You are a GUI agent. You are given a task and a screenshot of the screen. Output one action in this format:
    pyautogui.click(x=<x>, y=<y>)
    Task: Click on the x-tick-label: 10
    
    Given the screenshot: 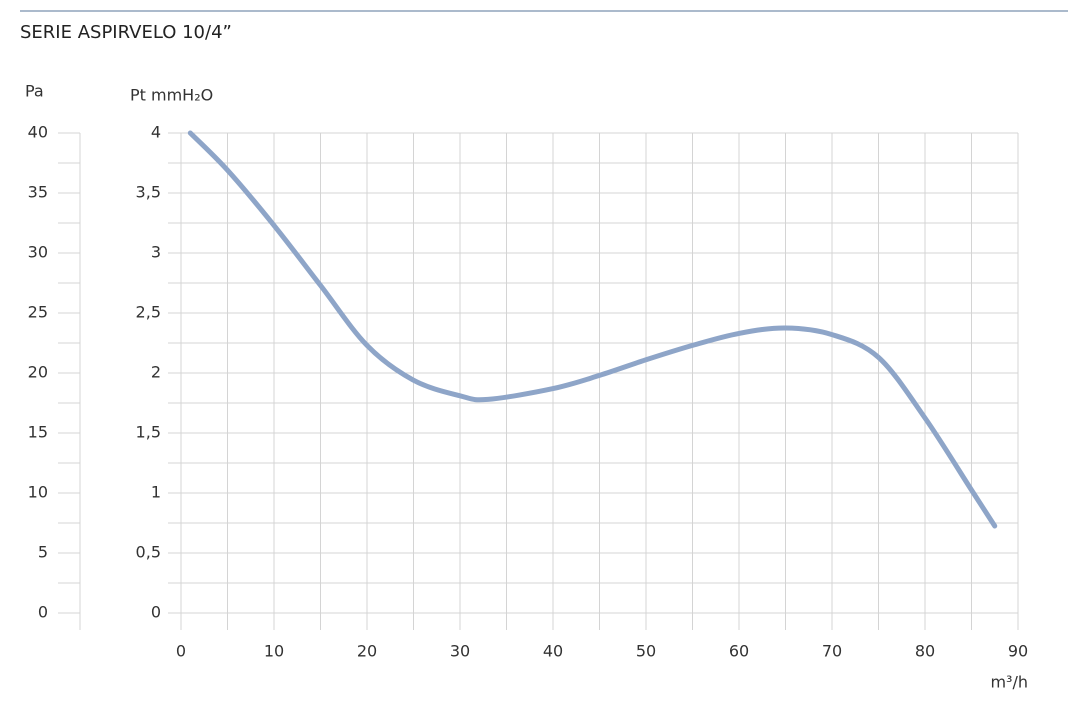 What is the action you would take?
    pyautogui.click(x=274, y=651)
    